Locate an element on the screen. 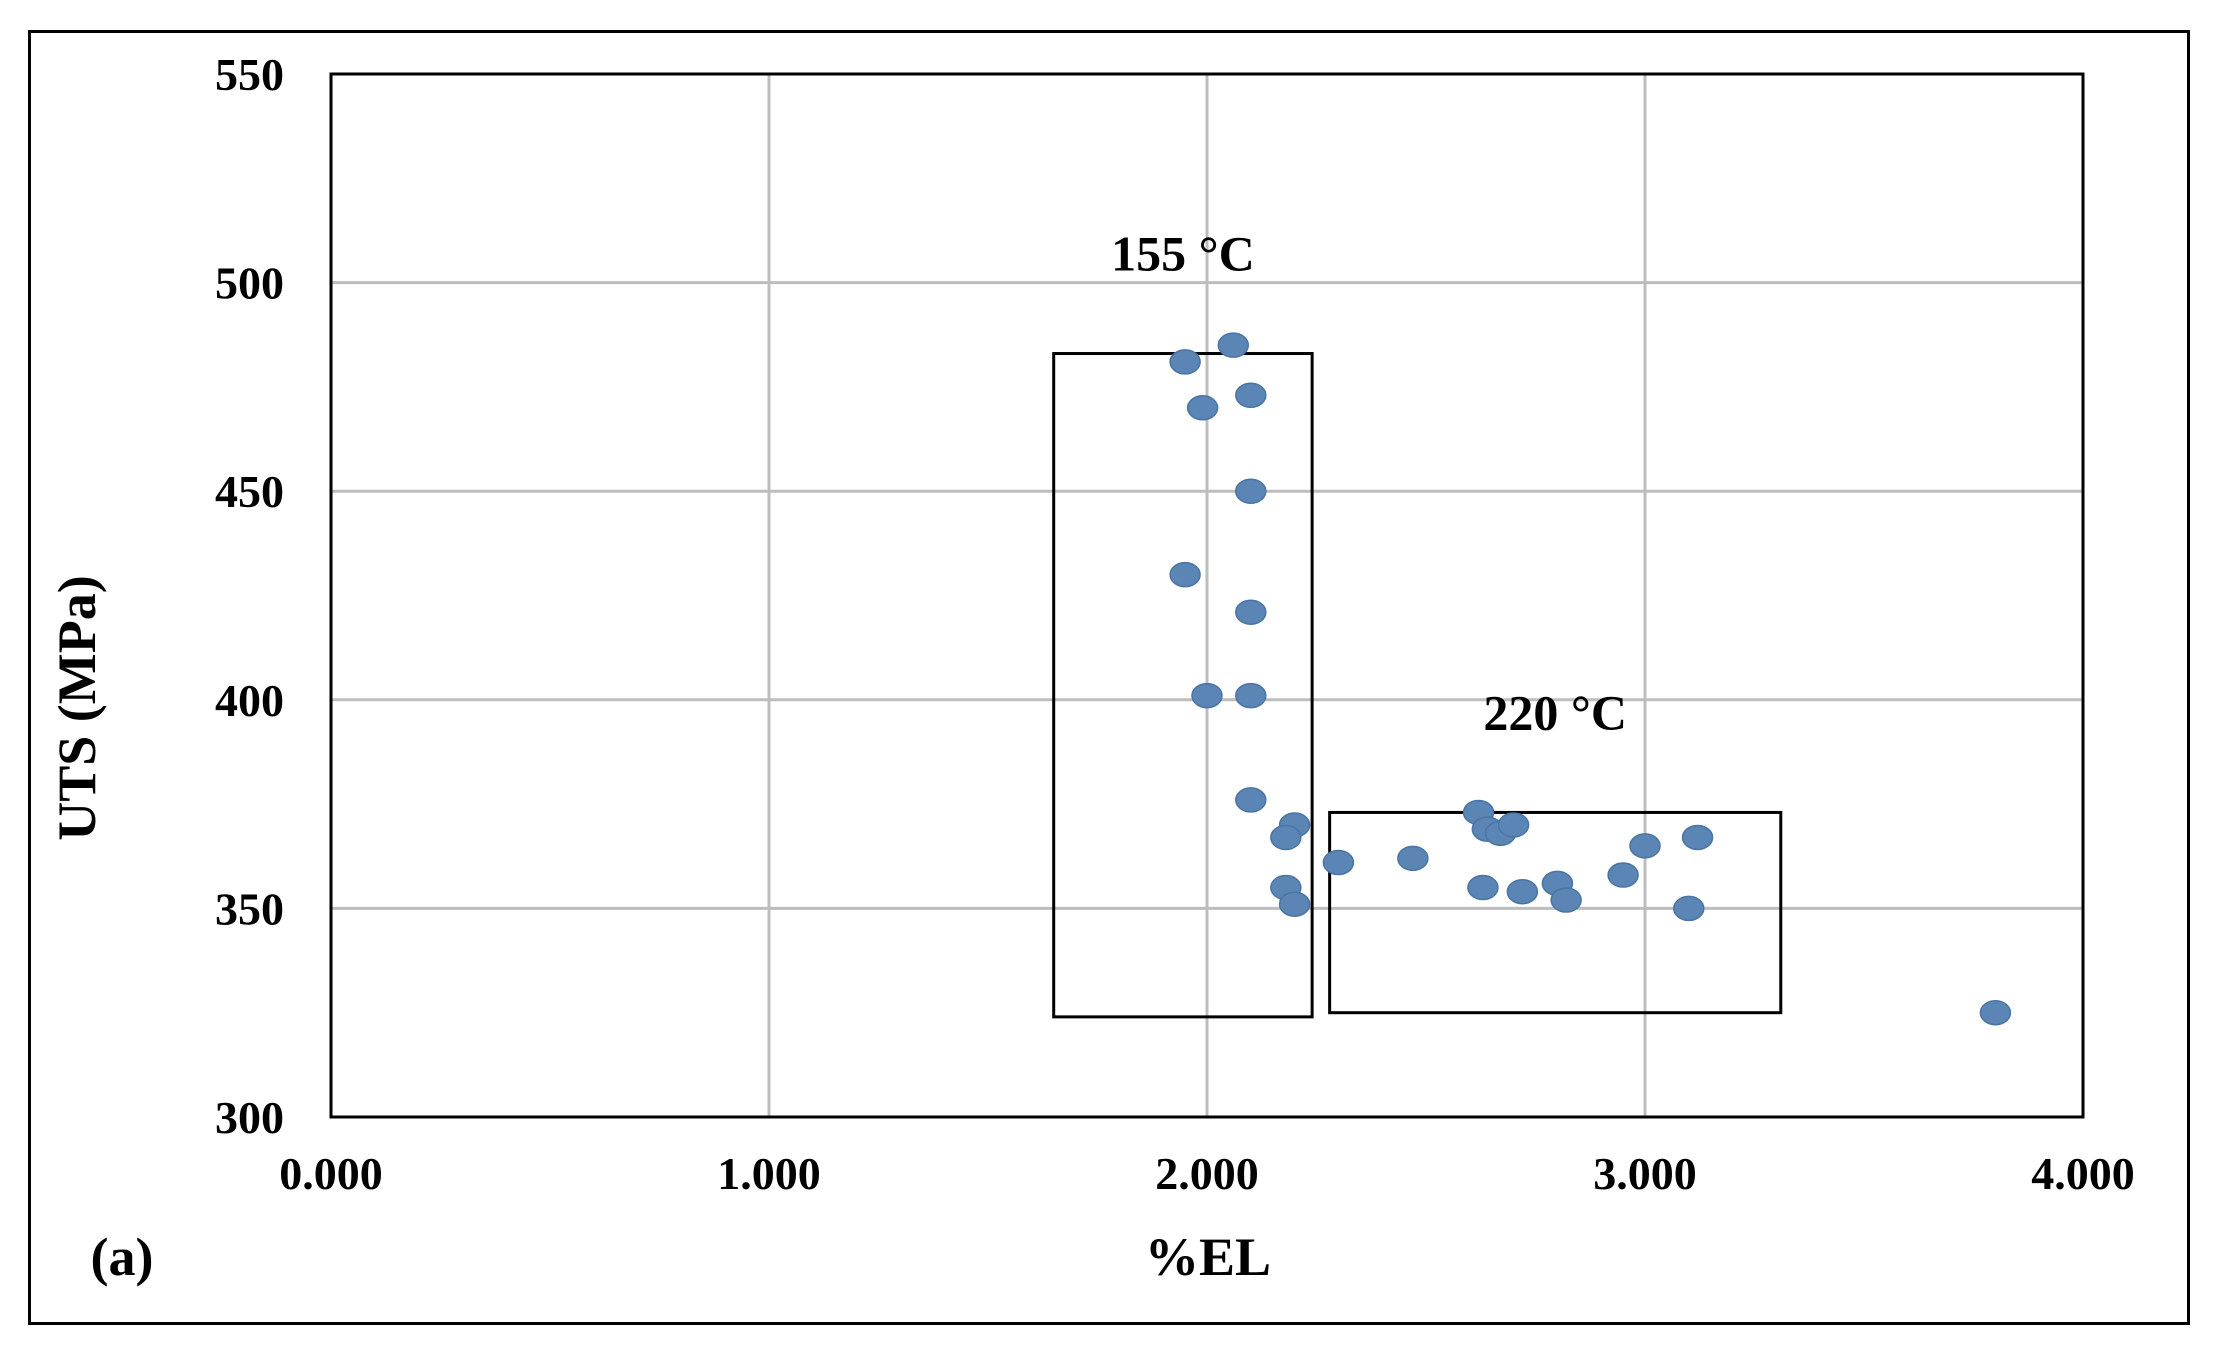 The width and height of the screenshot is (2225, 1356). y-tick-label: 400 is located at coordinates (249, 700).